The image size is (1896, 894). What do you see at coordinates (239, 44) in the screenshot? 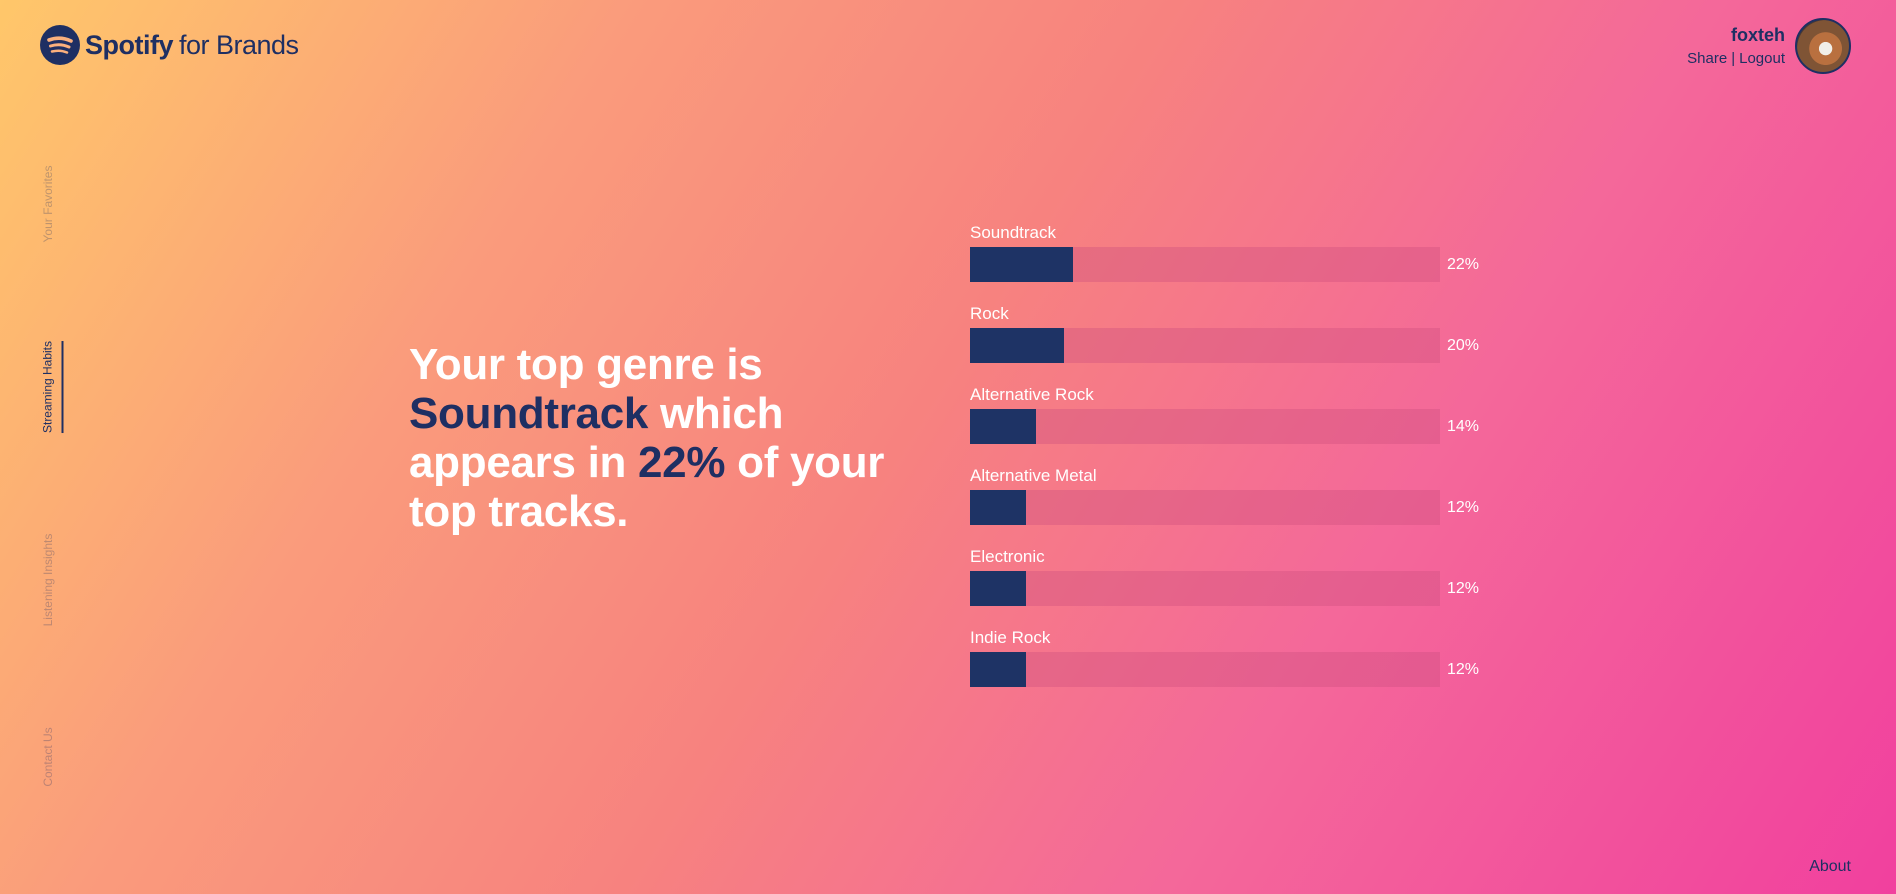
I see `logo-suffix: for Brands` at bounding box center [239, 44].